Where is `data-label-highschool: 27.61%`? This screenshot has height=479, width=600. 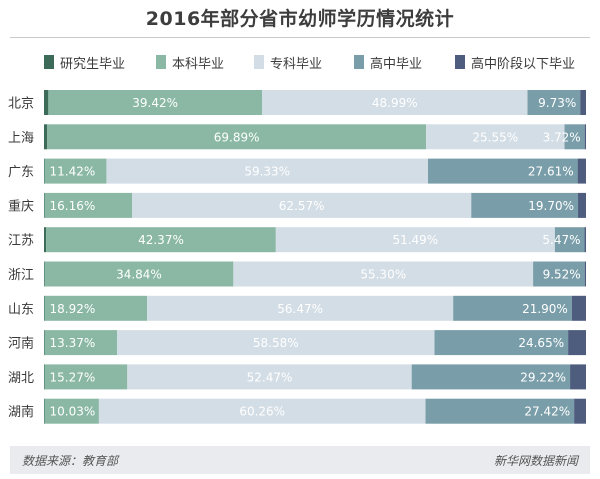 data-label-highschool: 27.61% is located at coordinates (551, 172).